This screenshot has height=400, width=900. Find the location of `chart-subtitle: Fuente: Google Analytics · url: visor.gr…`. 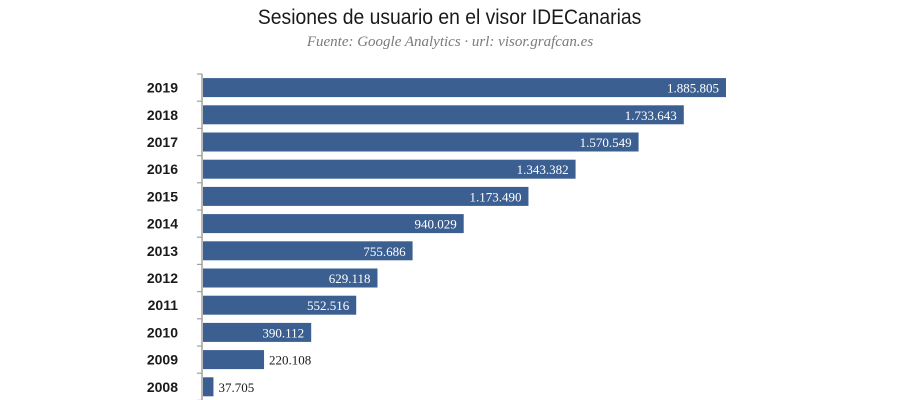

chart-subtitle: Fuente: Google Analytics · url: visor.gr… is located at coordinates (450, 42).